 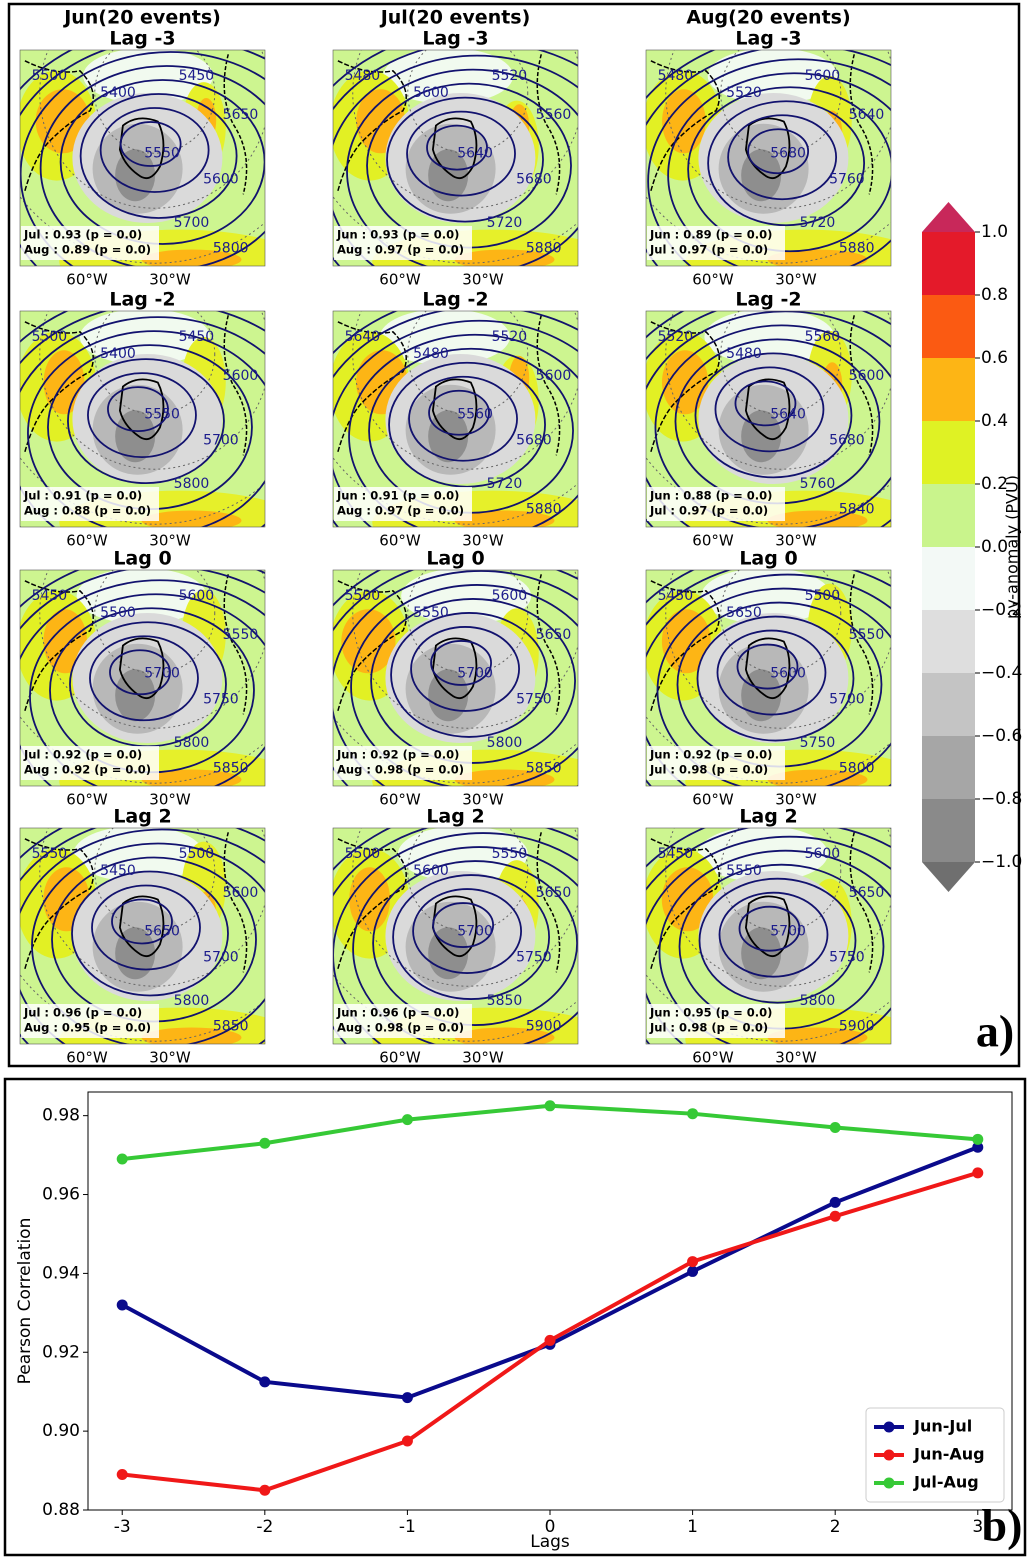 I want to click on x-tick-label: -1, so click(x=407, y=1527).